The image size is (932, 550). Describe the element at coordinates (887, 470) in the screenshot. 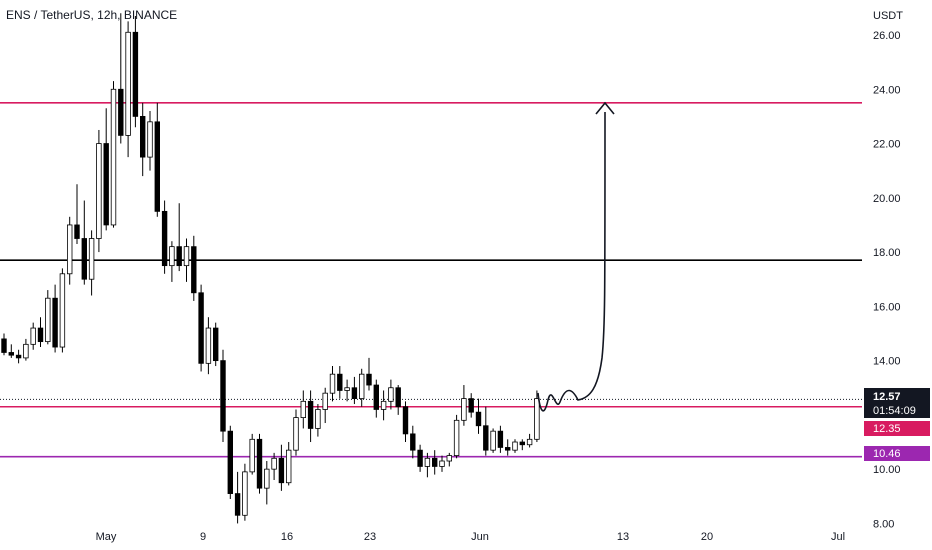

I see `price-tick-label: 10.00` at that location.